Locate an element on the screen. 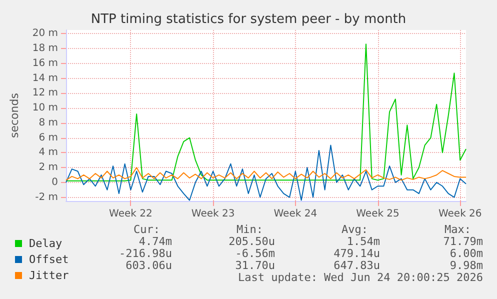 This screenshot has width=497, height=299. text: -216.98u is located at coordinates (145, 253).